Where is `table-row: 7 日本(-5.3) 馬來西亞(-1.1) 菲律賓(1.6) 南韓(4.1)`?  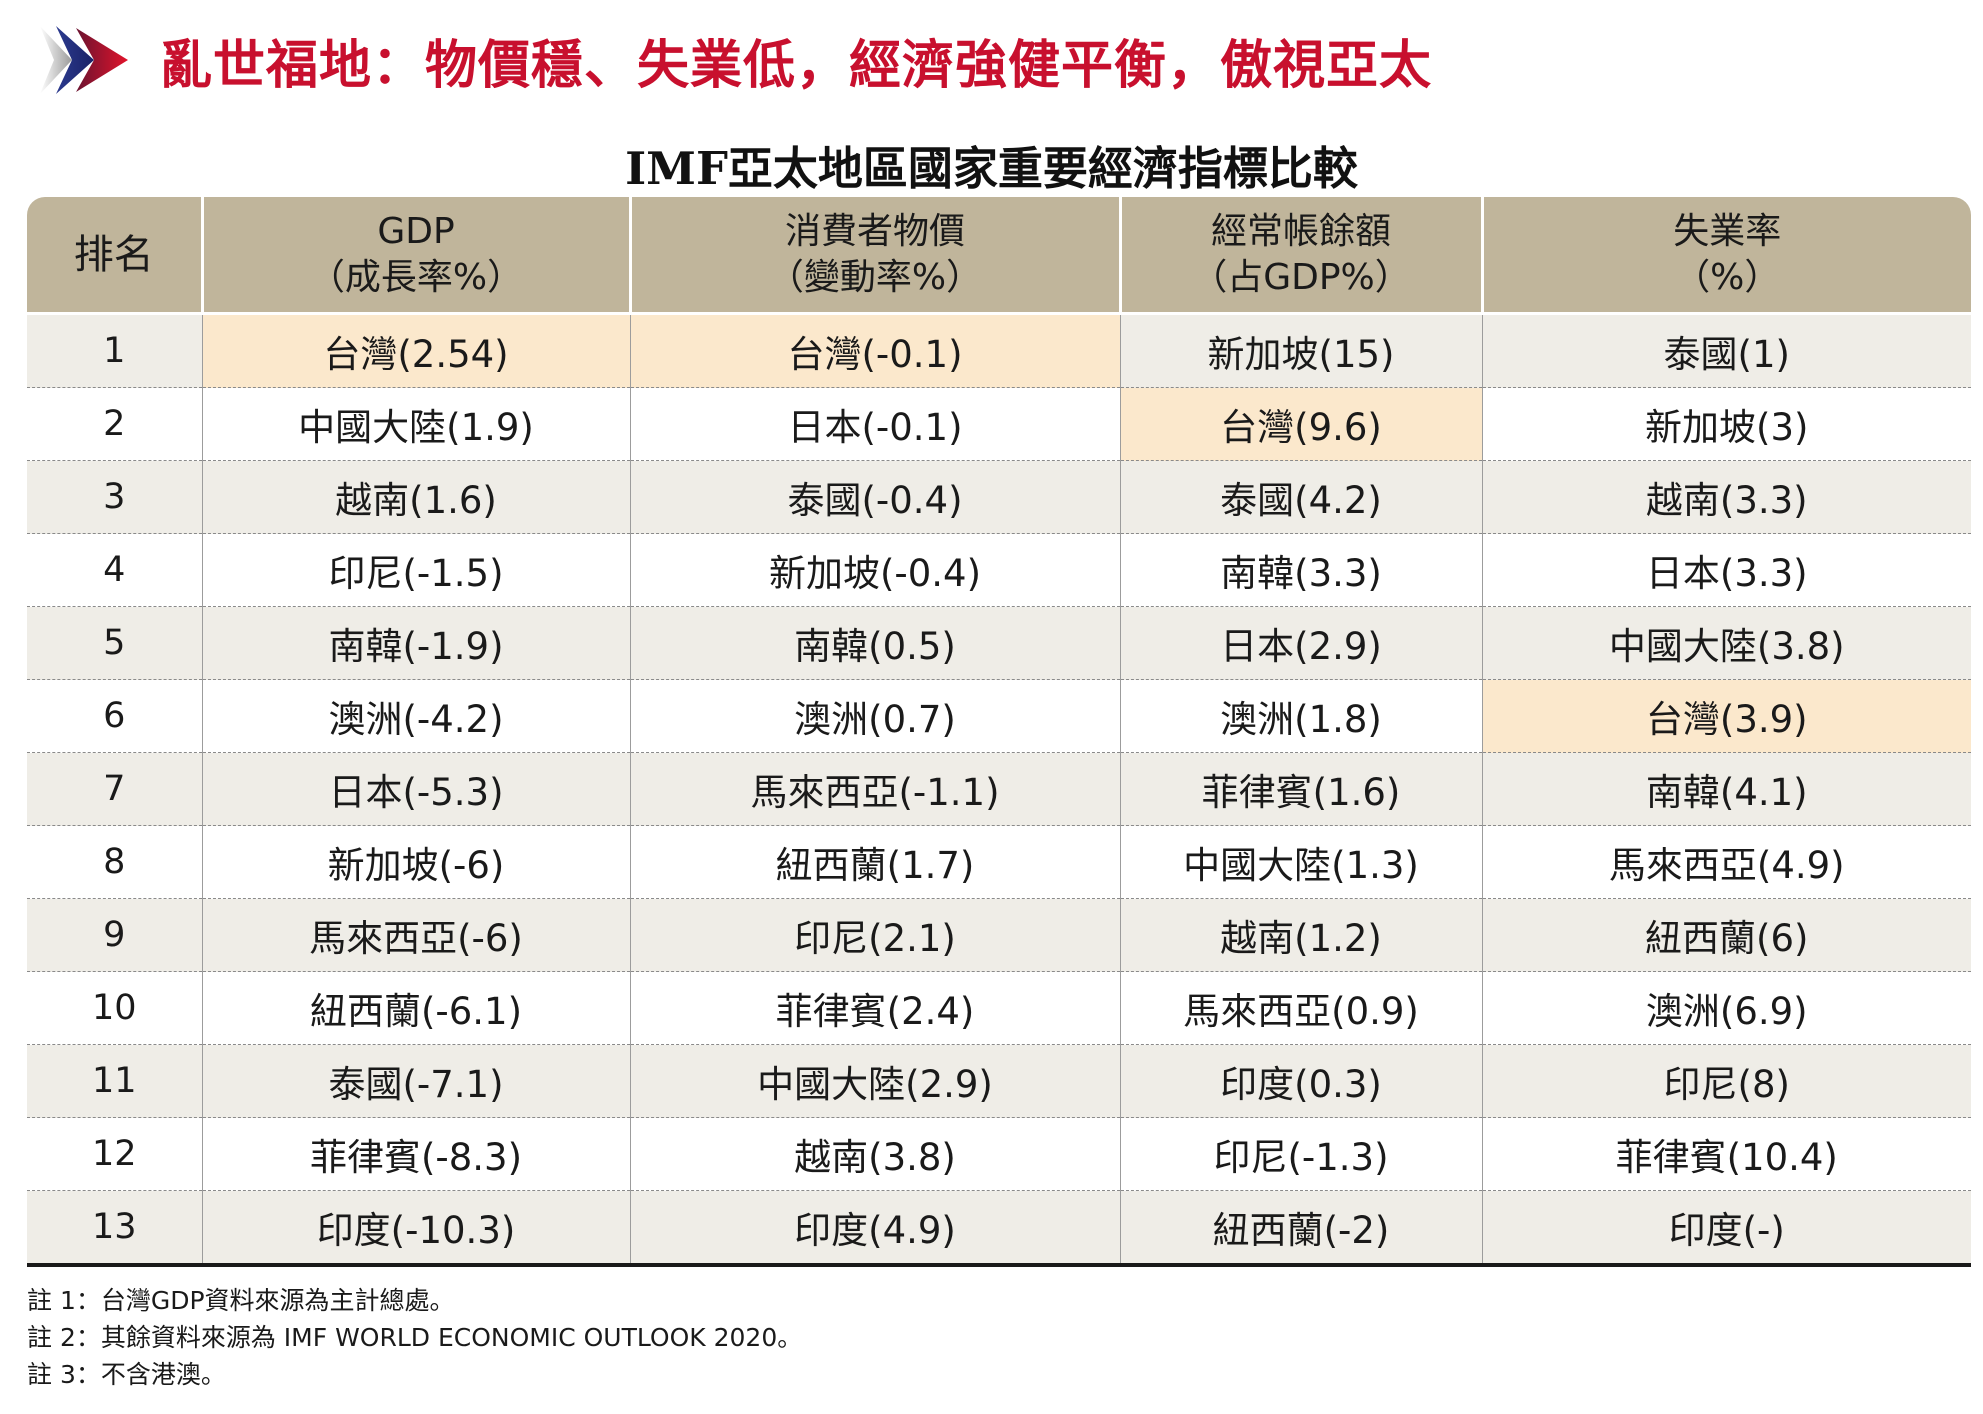
table-row: 7 日本(-5.3) 馬來西亞(-1.1) 菲律賓(1.6) 南韓(4.1) is located at coordinates (999, 789).